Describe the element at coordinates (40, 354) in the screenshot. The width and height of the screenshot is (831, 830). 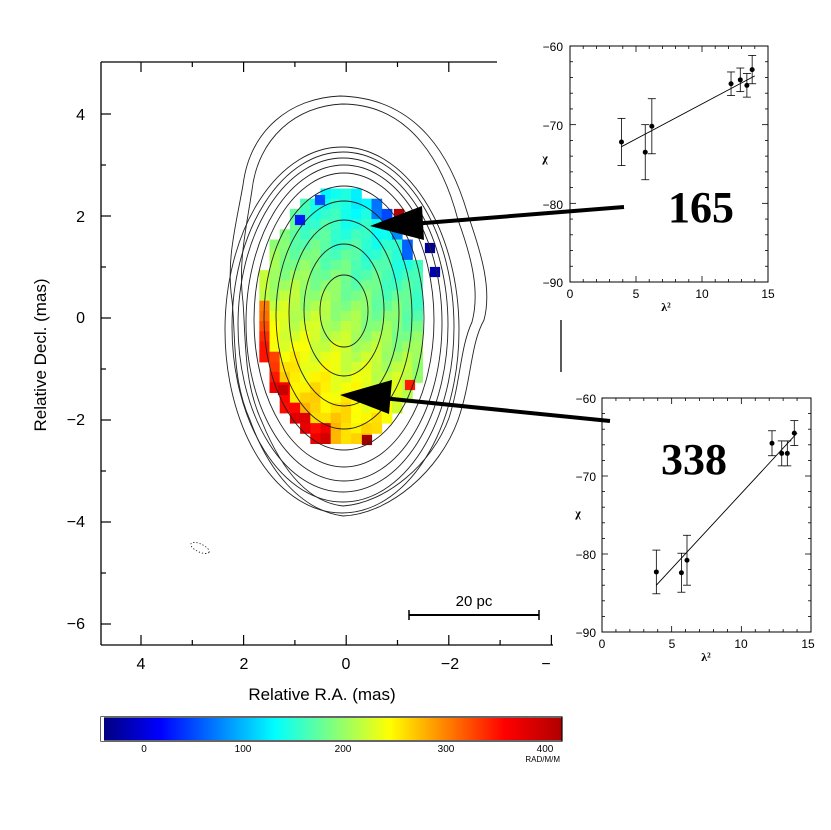
I see `map-y-axis-label: Relative Decl. (mas)` at that location.